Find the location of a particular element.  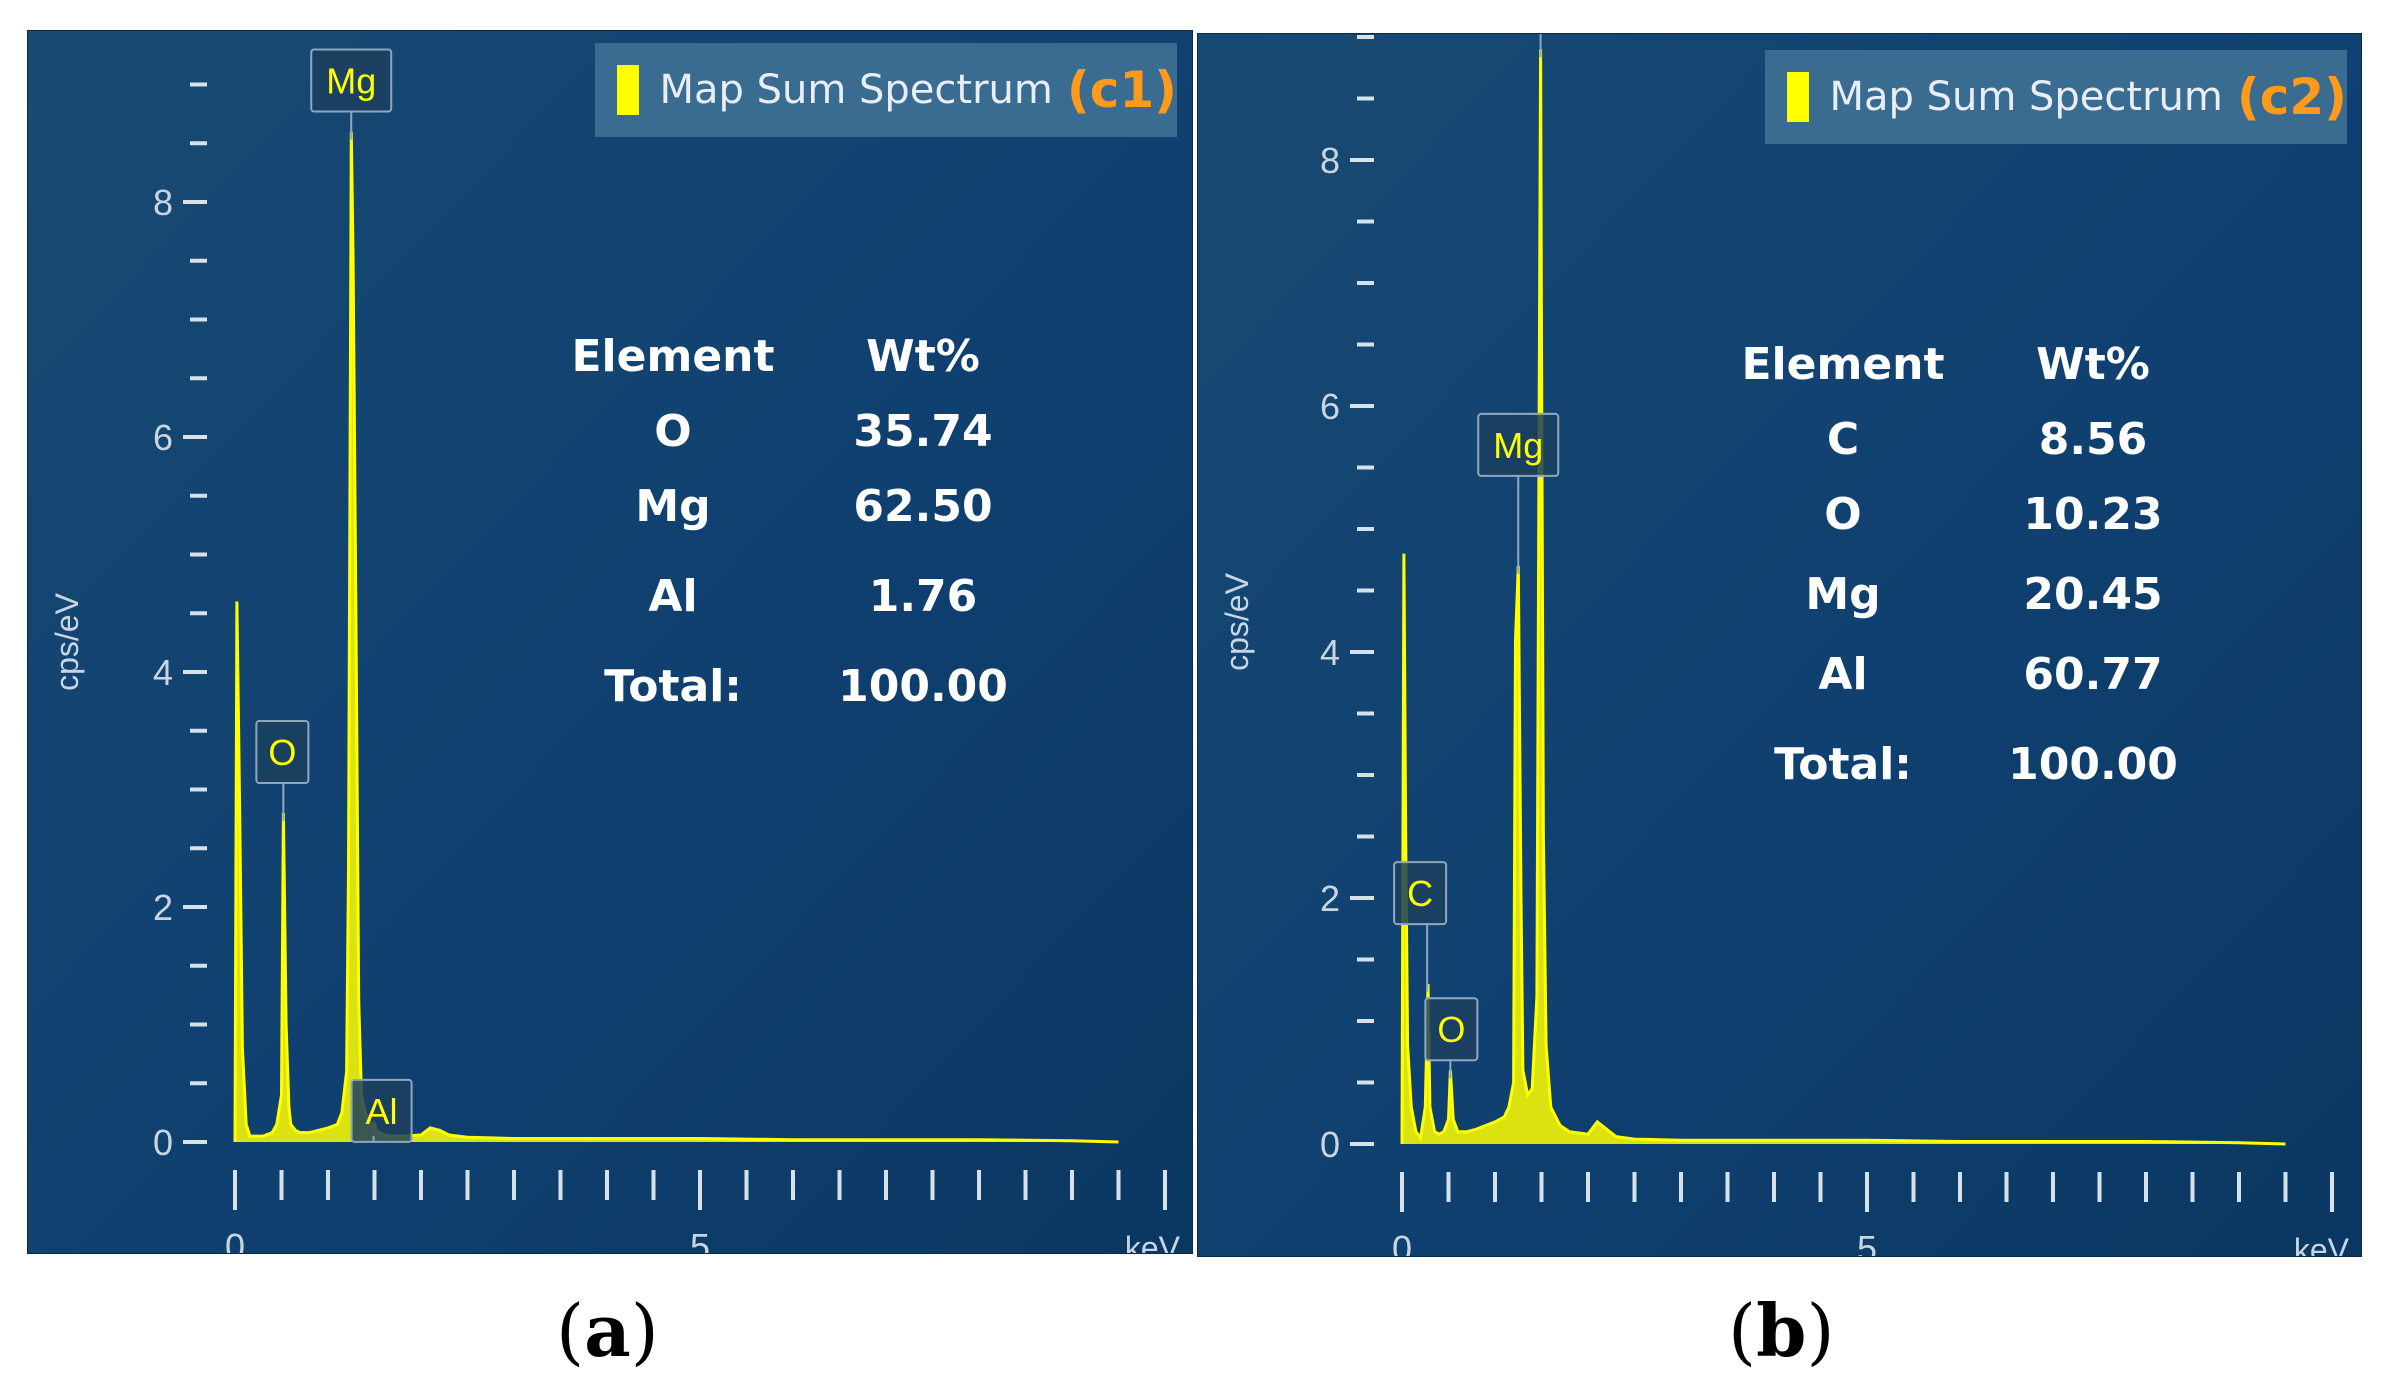

table-cell: 60.77 is located at coordinates (2093, 674).